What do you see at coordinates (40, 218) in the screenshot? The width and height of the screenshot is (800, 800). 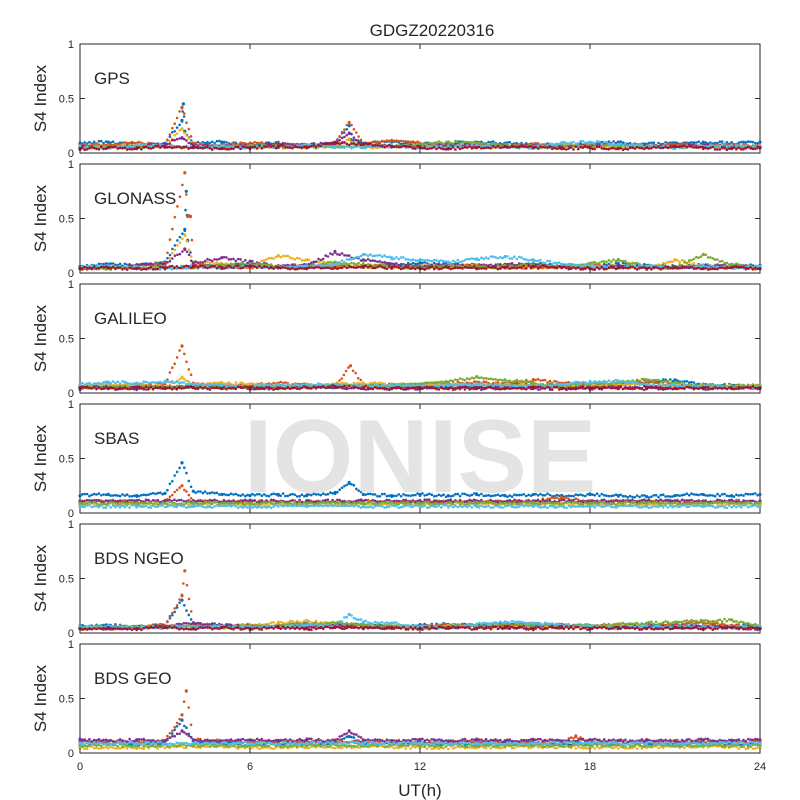 I see `y-axis-label: S4 Index` at bounding box center [40, 218].